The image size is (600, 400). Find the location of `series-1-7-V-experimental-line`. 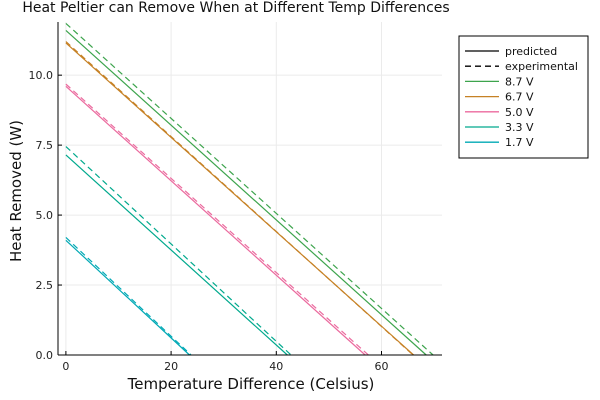

series-1-7-V-experimental-line is located at coordinates (128, 296).